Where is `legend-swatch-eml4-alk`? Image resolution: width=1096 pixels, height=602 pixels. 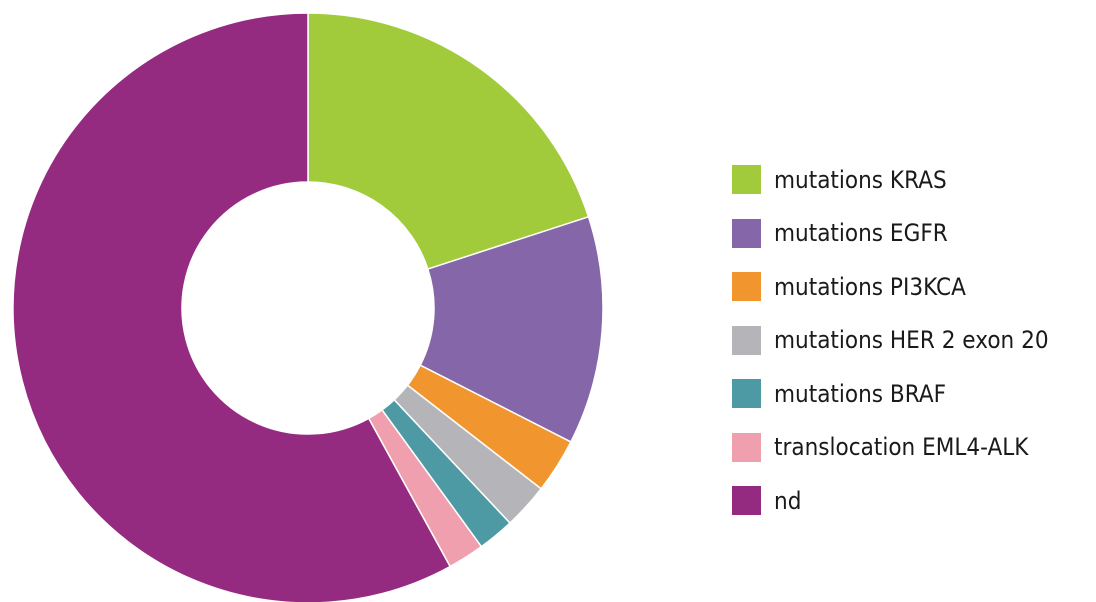
legend-swatch-eml4-alk is located at coordinates (746, 447).